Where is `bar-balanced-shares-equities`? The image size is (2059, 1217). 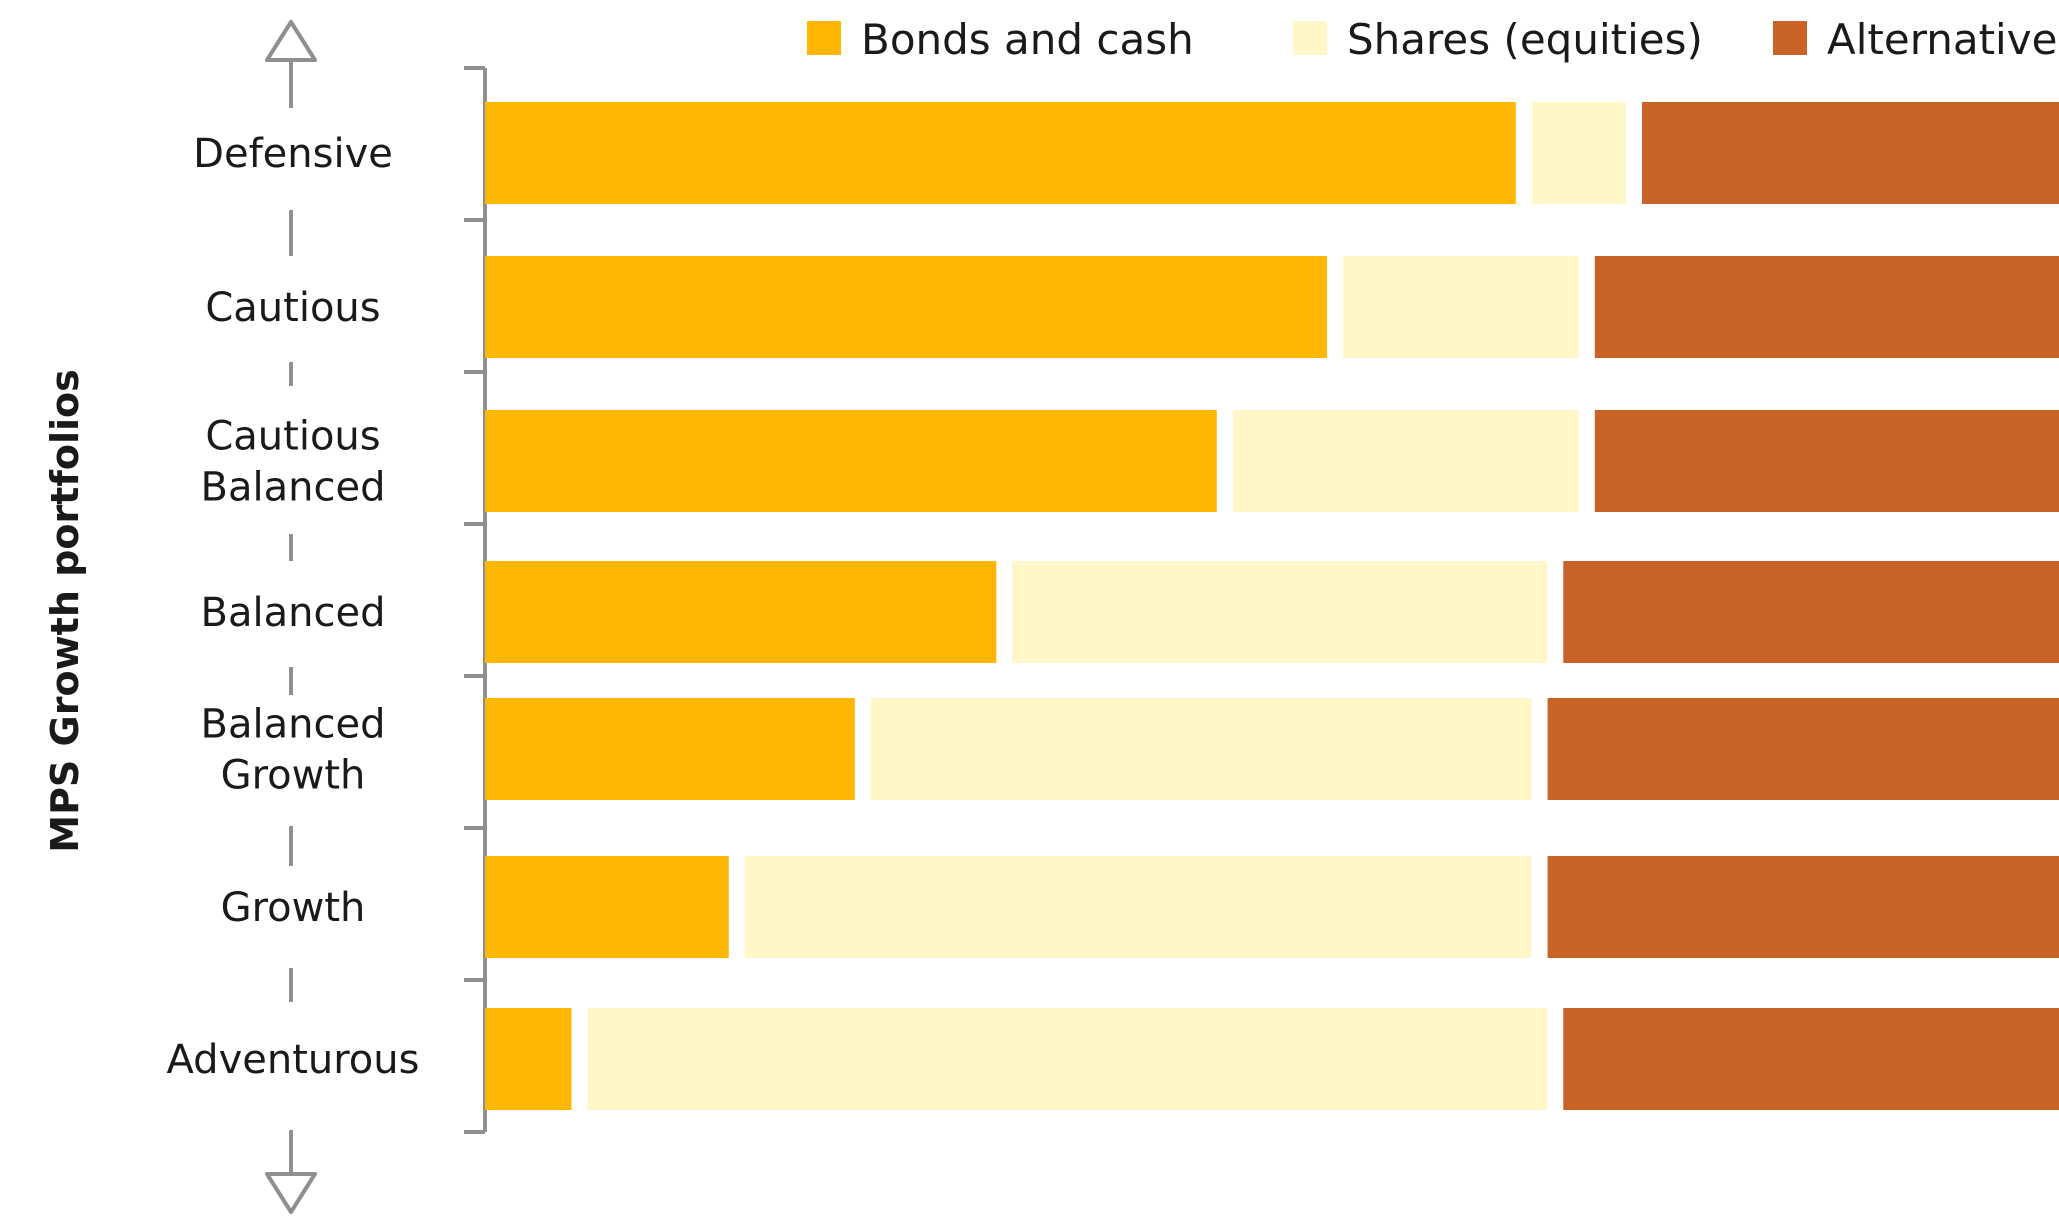 bar-balanced-shares-equities is located at coordinates (1280, 612).